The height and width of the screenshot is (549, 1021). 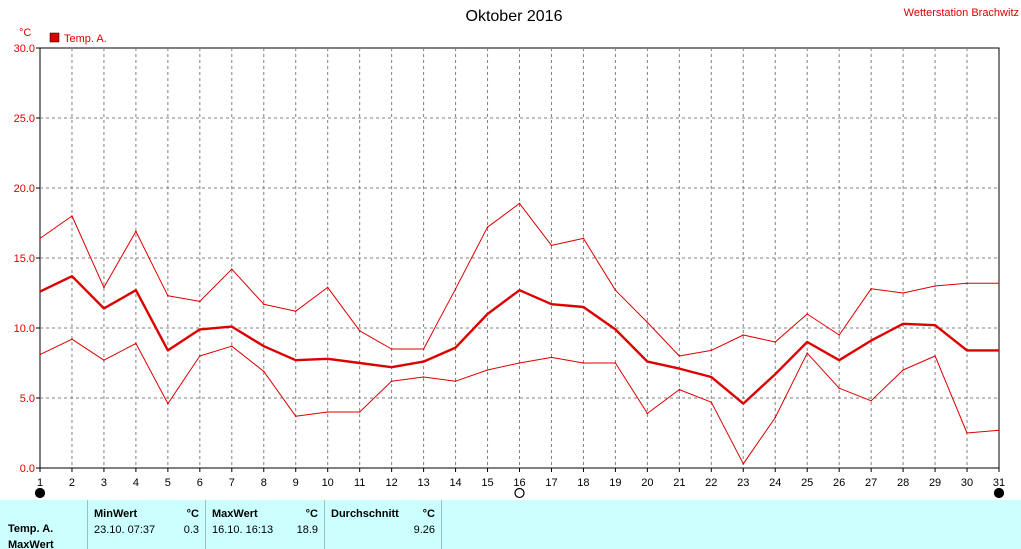 What do you see at coordinates (296, 483) in the screenshot?
I see `x-tick-label: 9` at bounding box center [296, 483].